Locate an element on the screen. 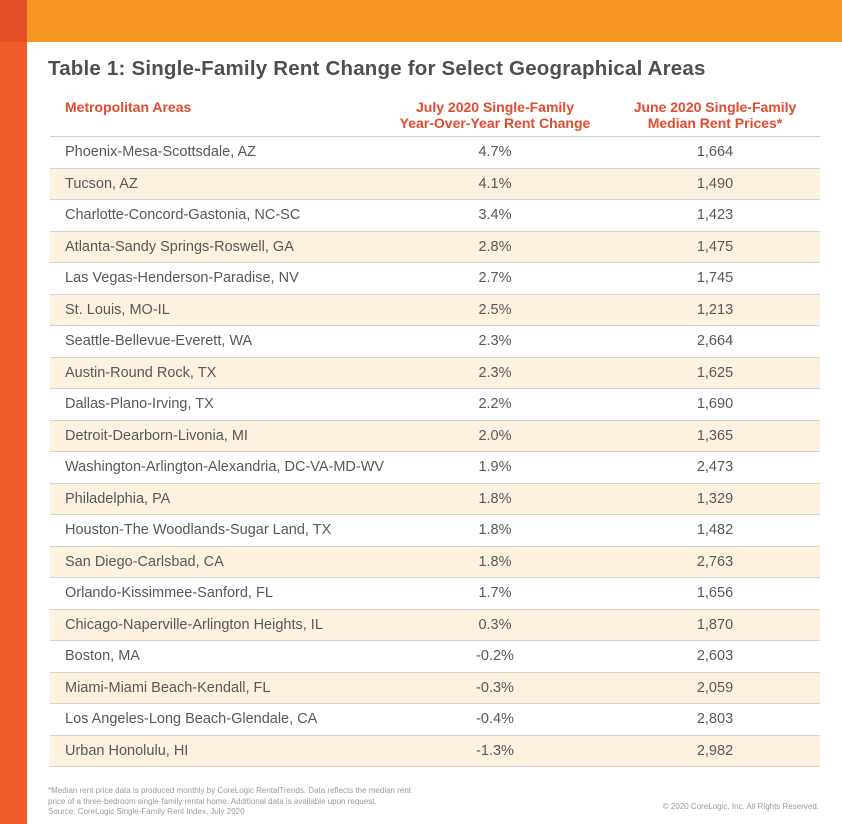 This screenshot has width=842, height=824. metro-area-cell: Seattle-Bellevue-Everett, WA is located at coordinates (159, 341).